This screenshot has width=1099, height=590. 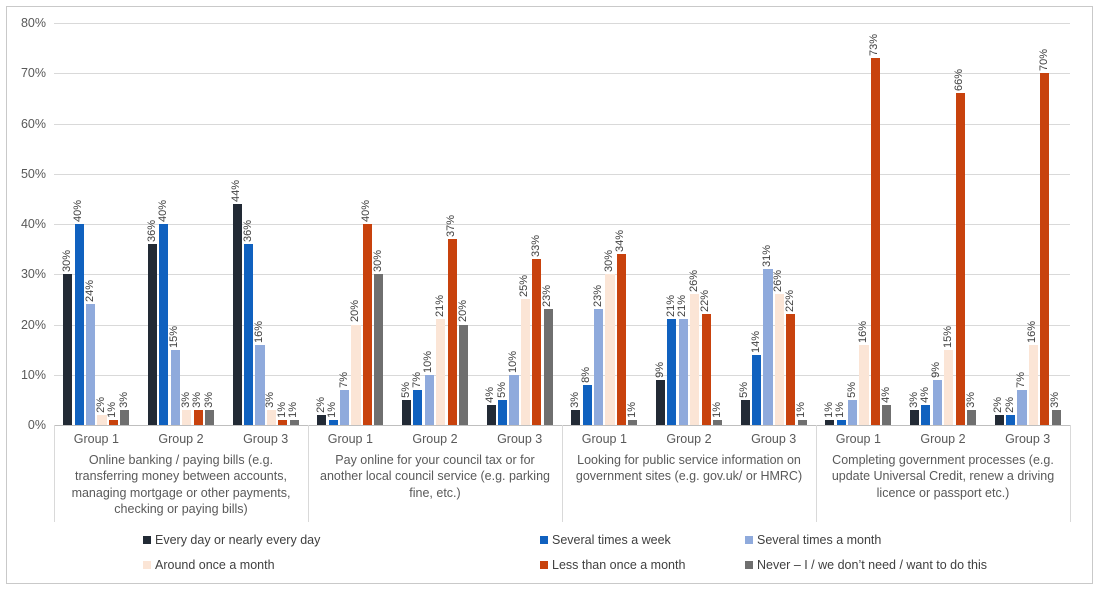 I want to click on y-axis-tick-label: 0%, so click(x=36, y=425).